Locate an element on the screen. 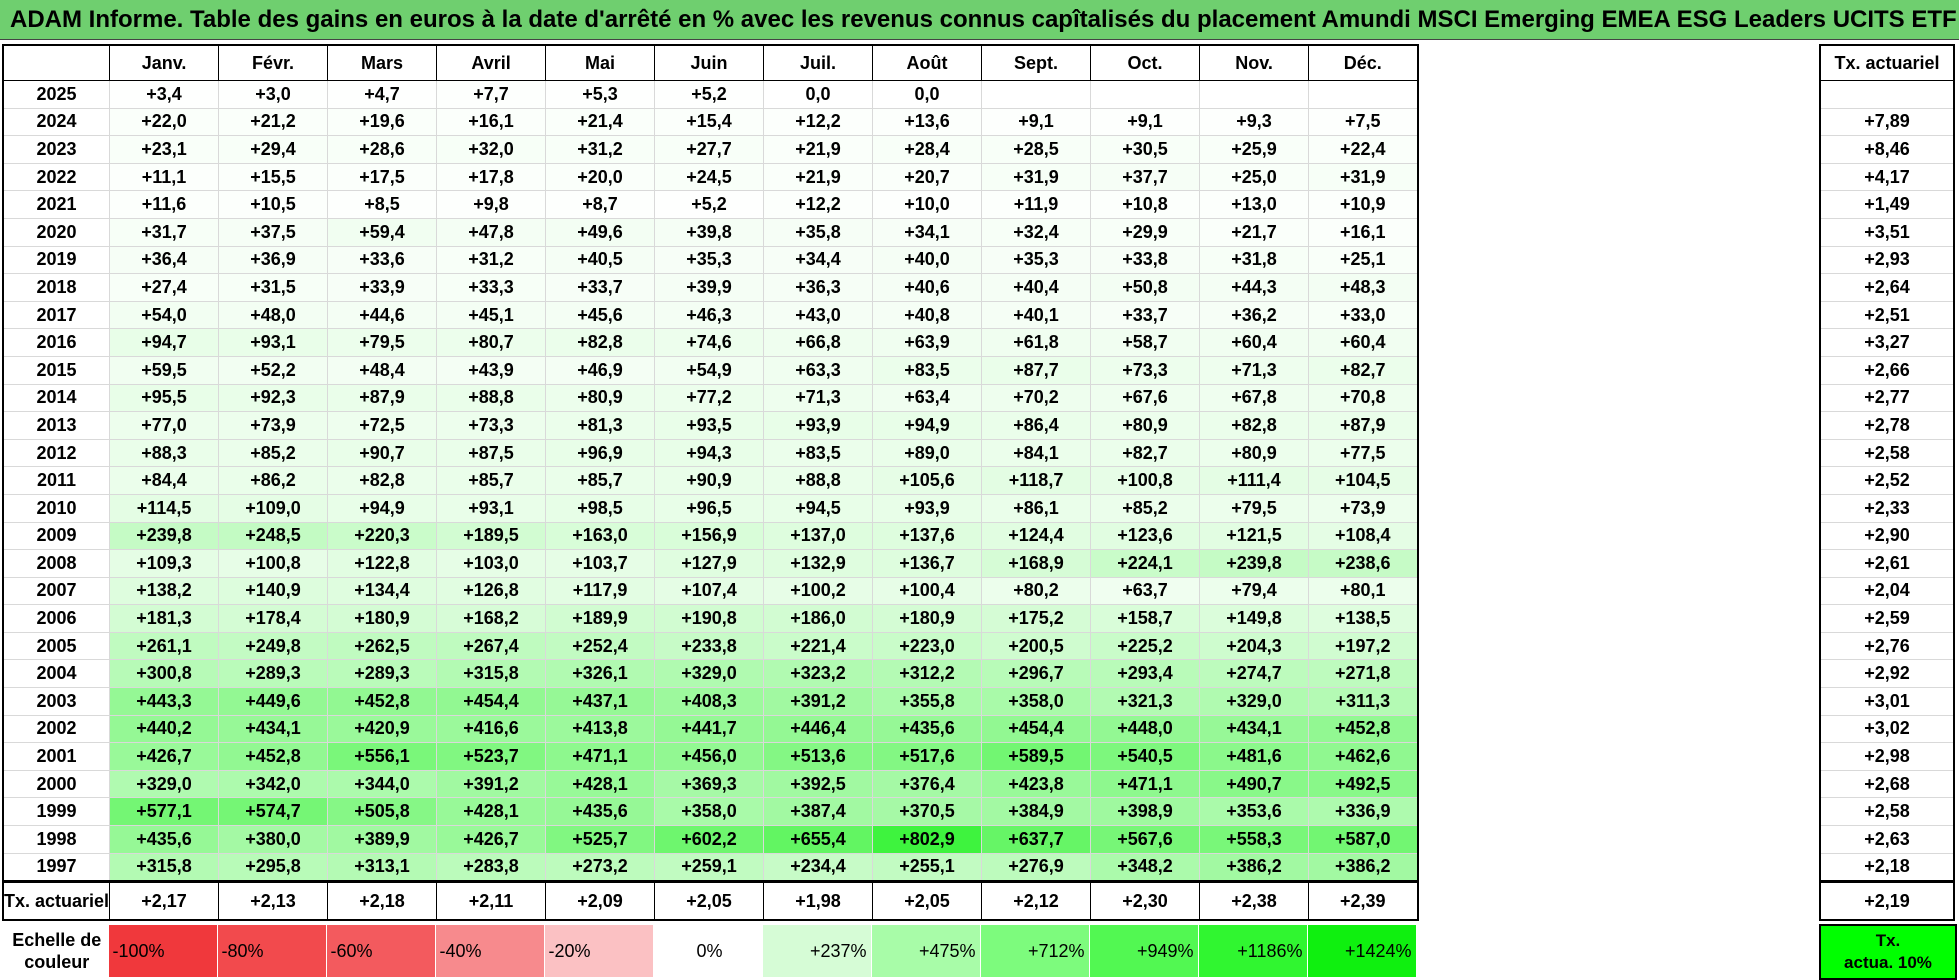 Image resolution: width=1959 pixels, height=980 pixels. gain-cell: +36,4 is located at coordinates (164, 260).